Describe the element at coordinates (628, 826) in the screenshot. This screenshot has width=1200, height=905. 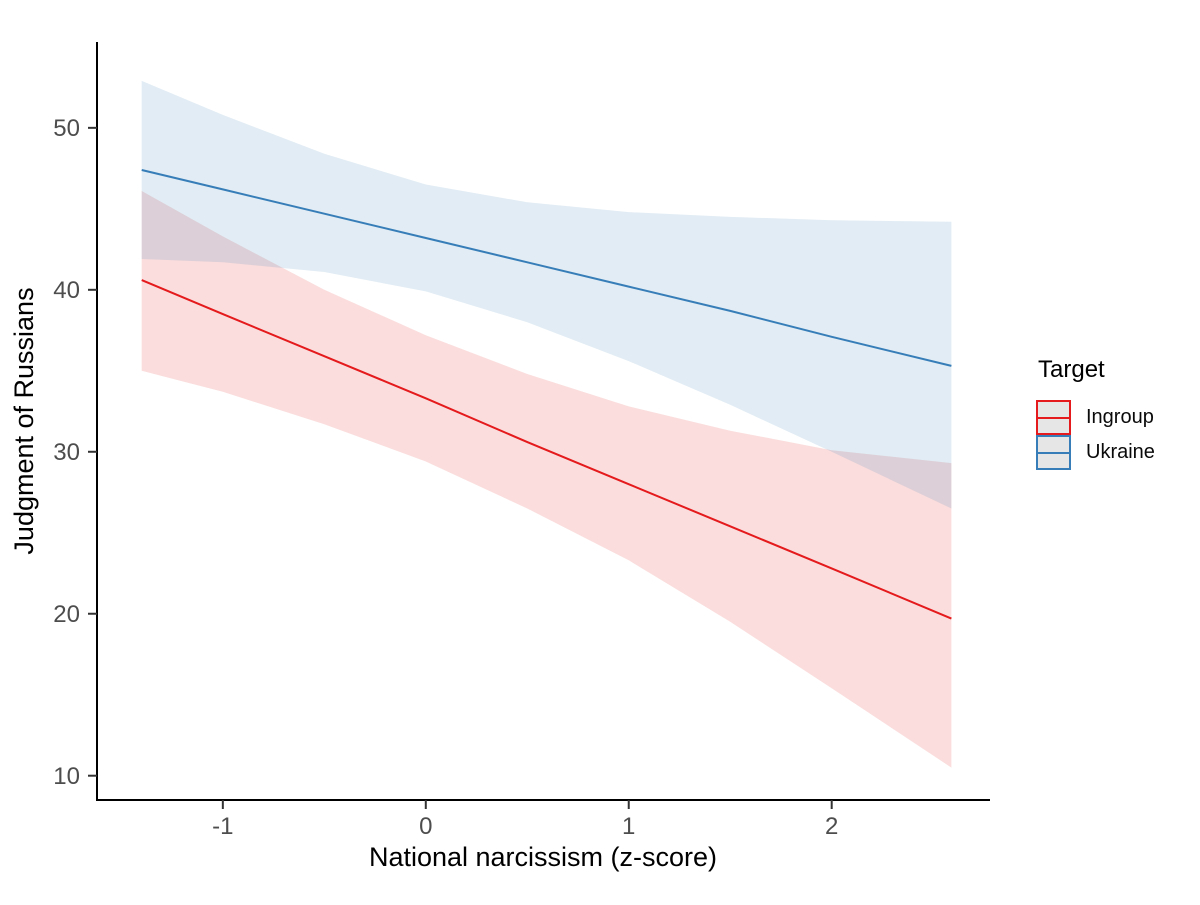
I see `x-tick-label: 1` at that location.